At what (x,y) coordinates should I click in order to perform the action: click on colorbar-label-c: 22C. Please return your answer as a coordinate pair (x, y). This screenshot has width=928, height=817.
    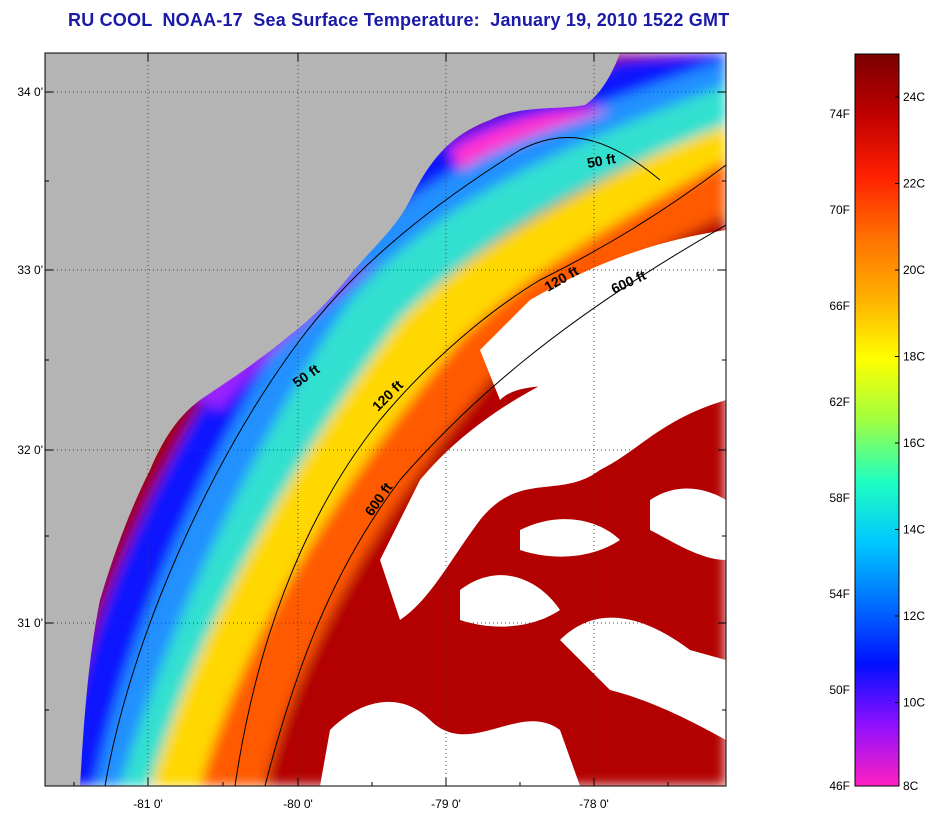
    Looking at the image, I should click on (914, 184).